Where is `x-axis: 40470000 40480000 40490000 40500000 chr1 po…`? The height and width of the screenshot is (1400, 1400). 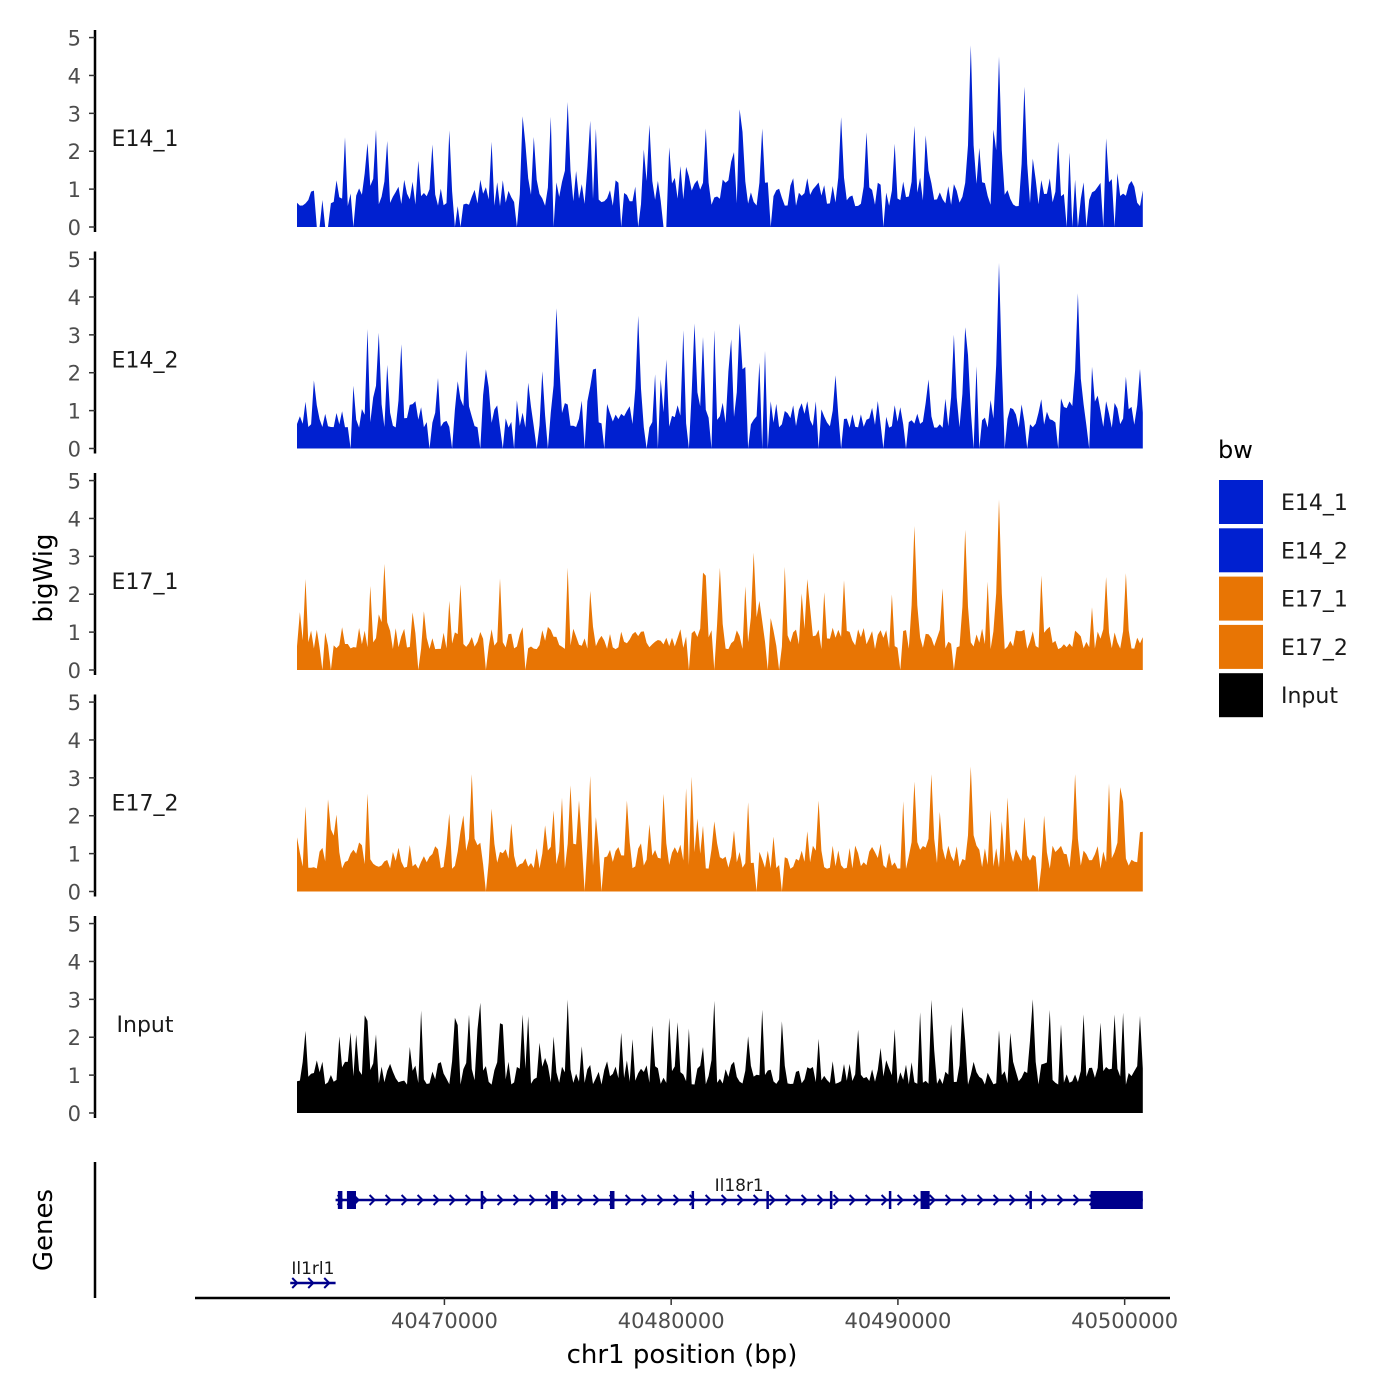
x-axis: 40470000 40480000 40490000 40500000 chr1 po… is located at coordinates (686, 1333).